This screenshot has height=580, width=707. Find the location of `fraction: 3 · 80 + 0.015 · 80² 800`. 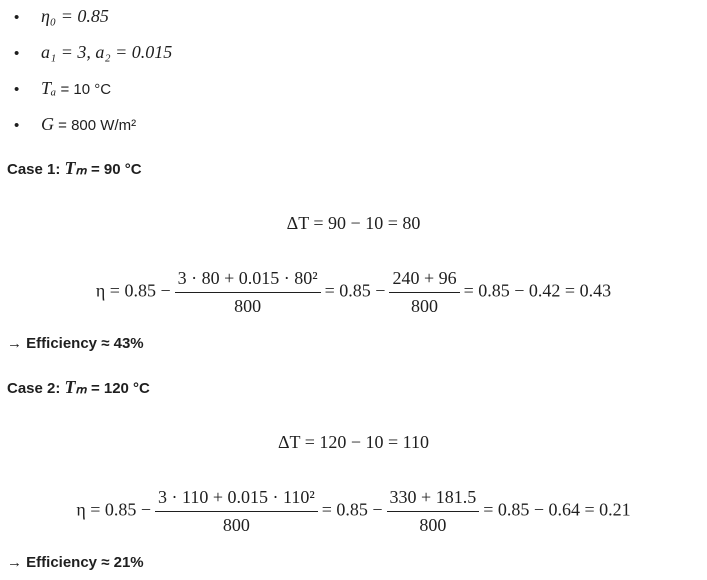

fraction: 3 · 80 + 0.015 · 80² 800 is located at coordinates (247, 292).